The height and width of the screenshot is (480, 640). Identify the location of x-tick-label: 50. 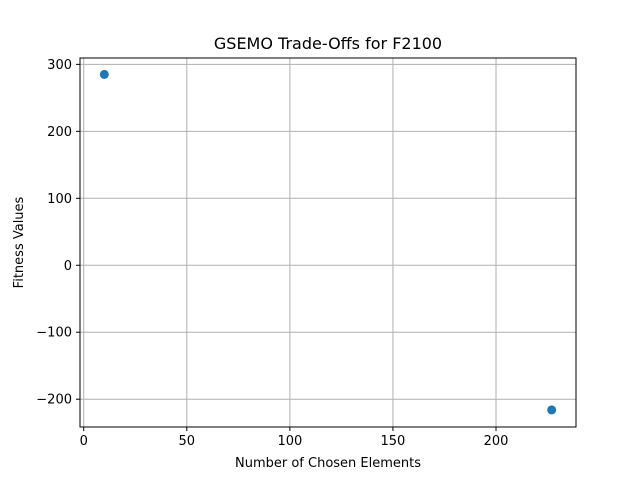
(187, 441).